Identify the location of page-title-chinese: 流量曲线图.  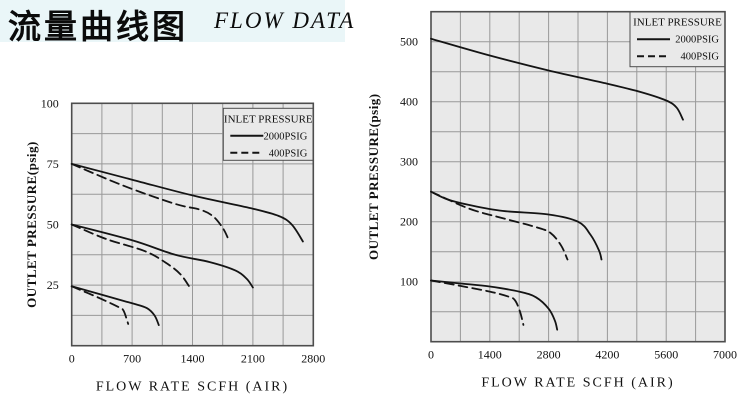
(98, 26).